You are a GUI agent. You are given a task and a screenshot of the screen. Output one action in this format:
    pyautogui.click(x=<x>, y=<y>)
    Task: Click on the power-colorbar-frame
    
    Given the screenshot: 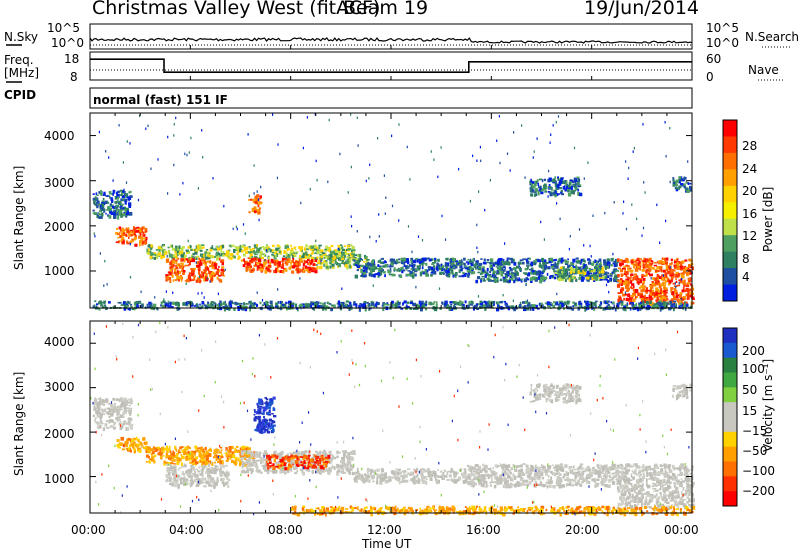 What is the action you would take?
    pyautogui.click(x=730, y=210)
    